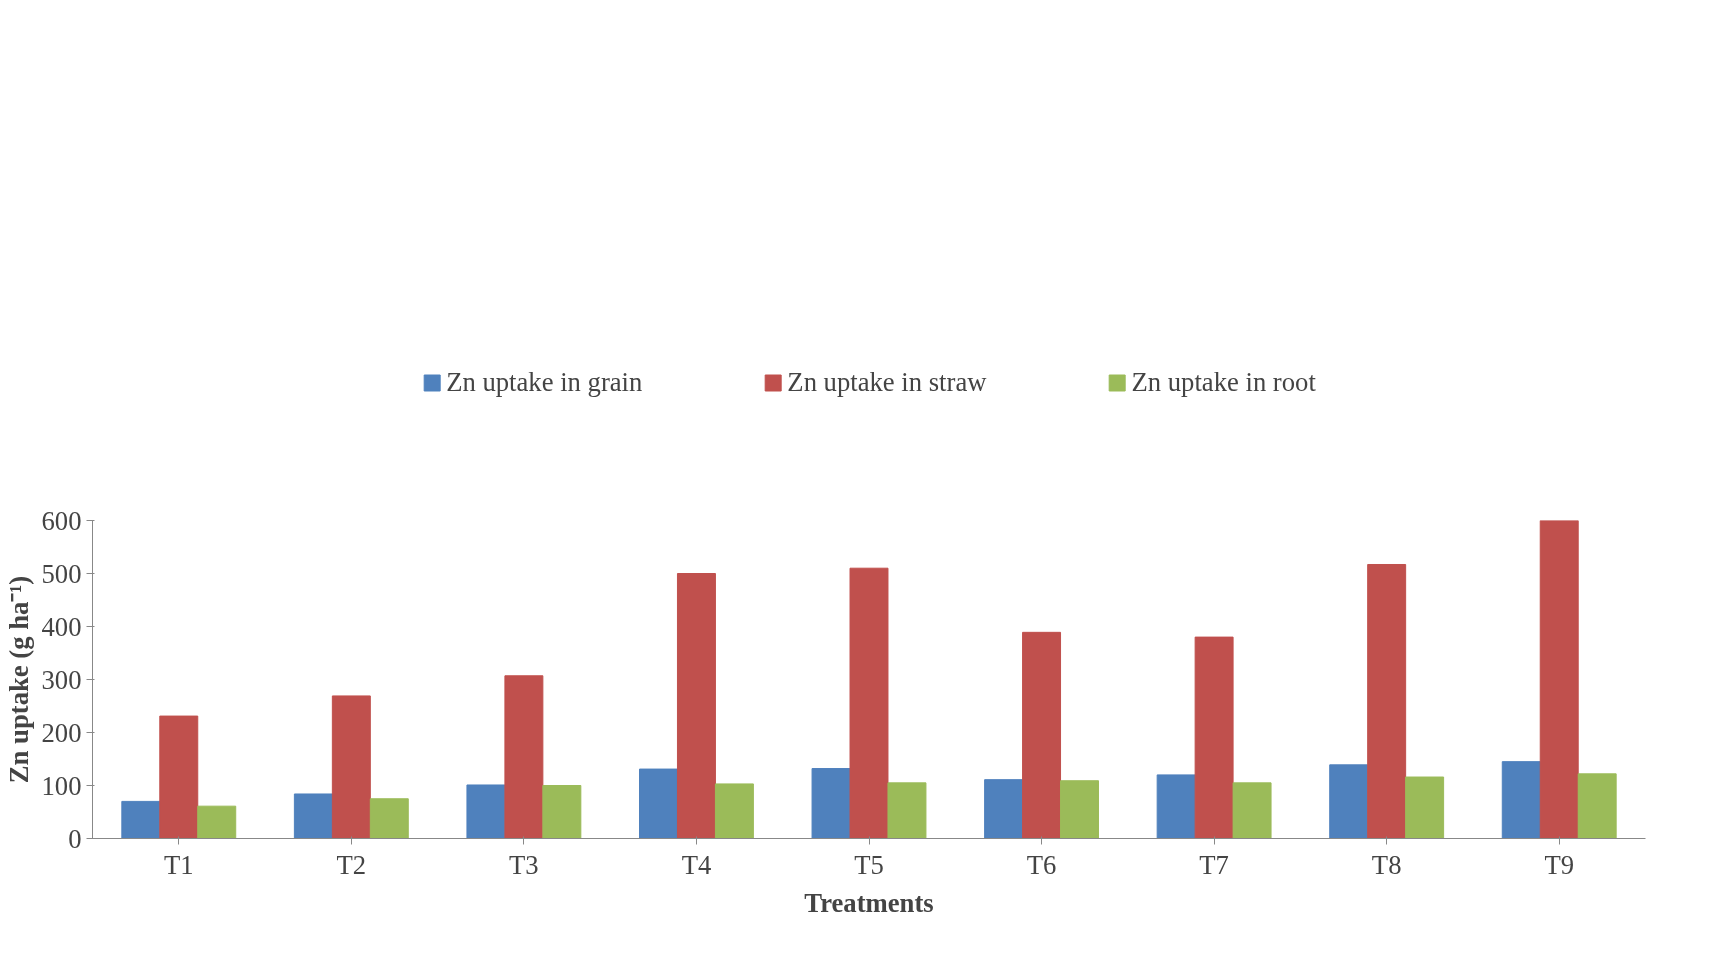 The image size is (1709, 964). I want to click on x-axis-title: Treatments, so click(869, 902).